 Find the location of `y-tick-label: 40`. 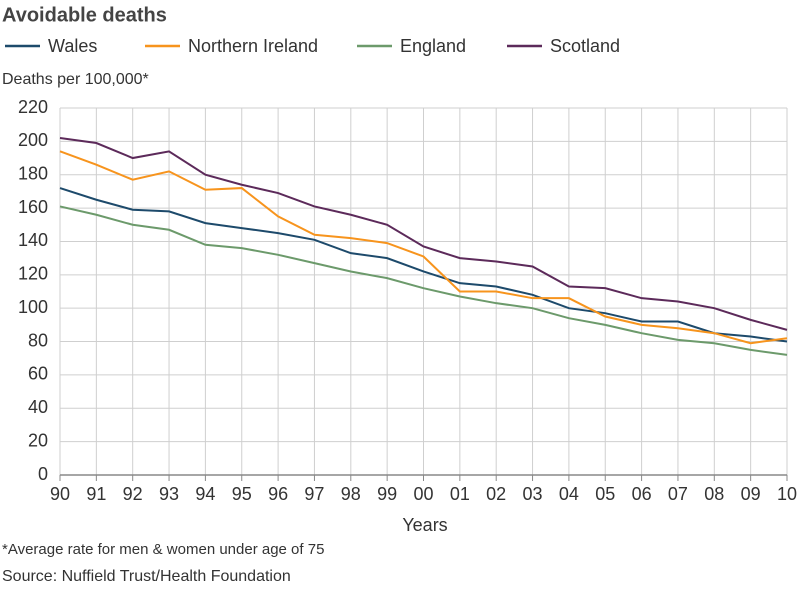

y-tick-label: 40 is located at coordinates (38, 407).